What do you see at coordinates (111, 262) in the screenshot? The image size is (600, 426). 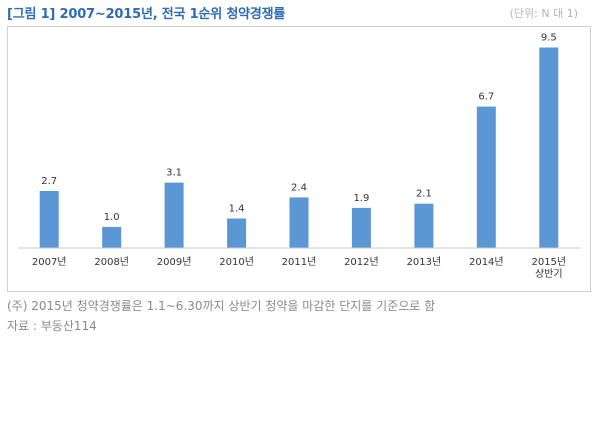 I see `category-label: 2008년` at bounding box center [111, 262].